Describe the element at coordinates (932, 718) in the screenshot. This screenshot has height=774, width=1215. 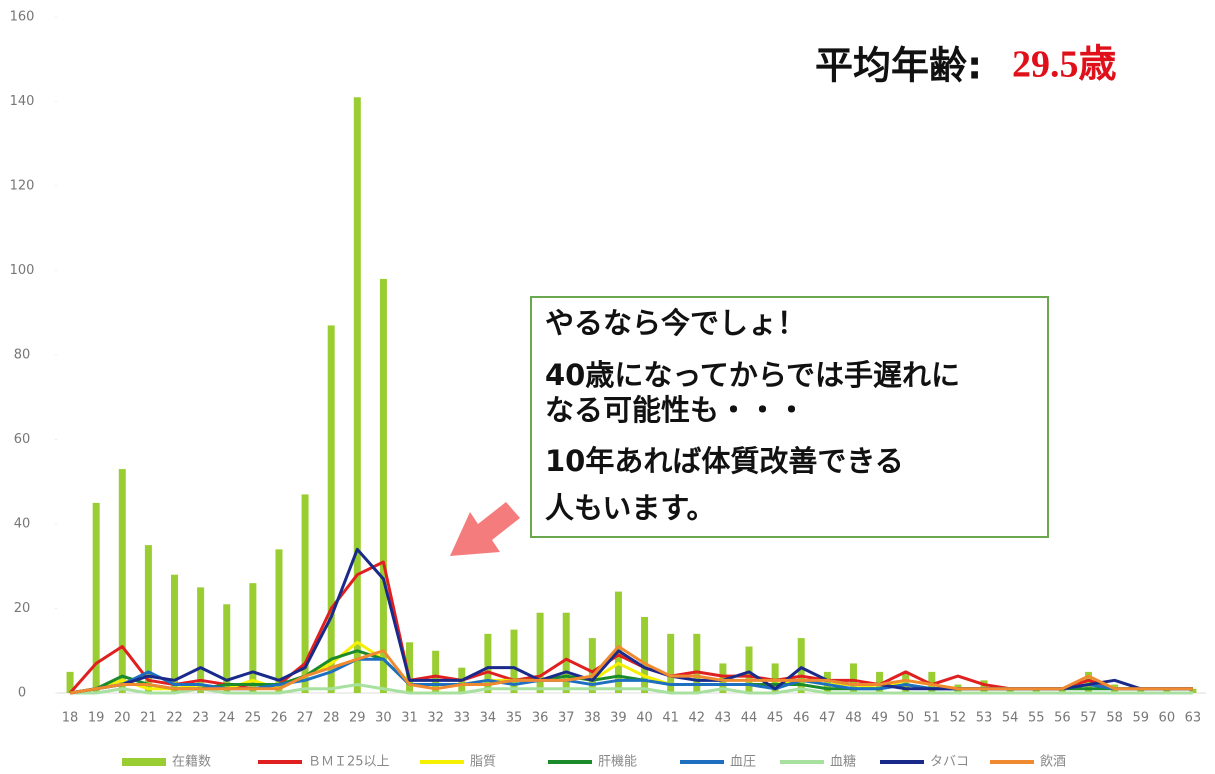
I see `x-tick-label: 51` at that location.